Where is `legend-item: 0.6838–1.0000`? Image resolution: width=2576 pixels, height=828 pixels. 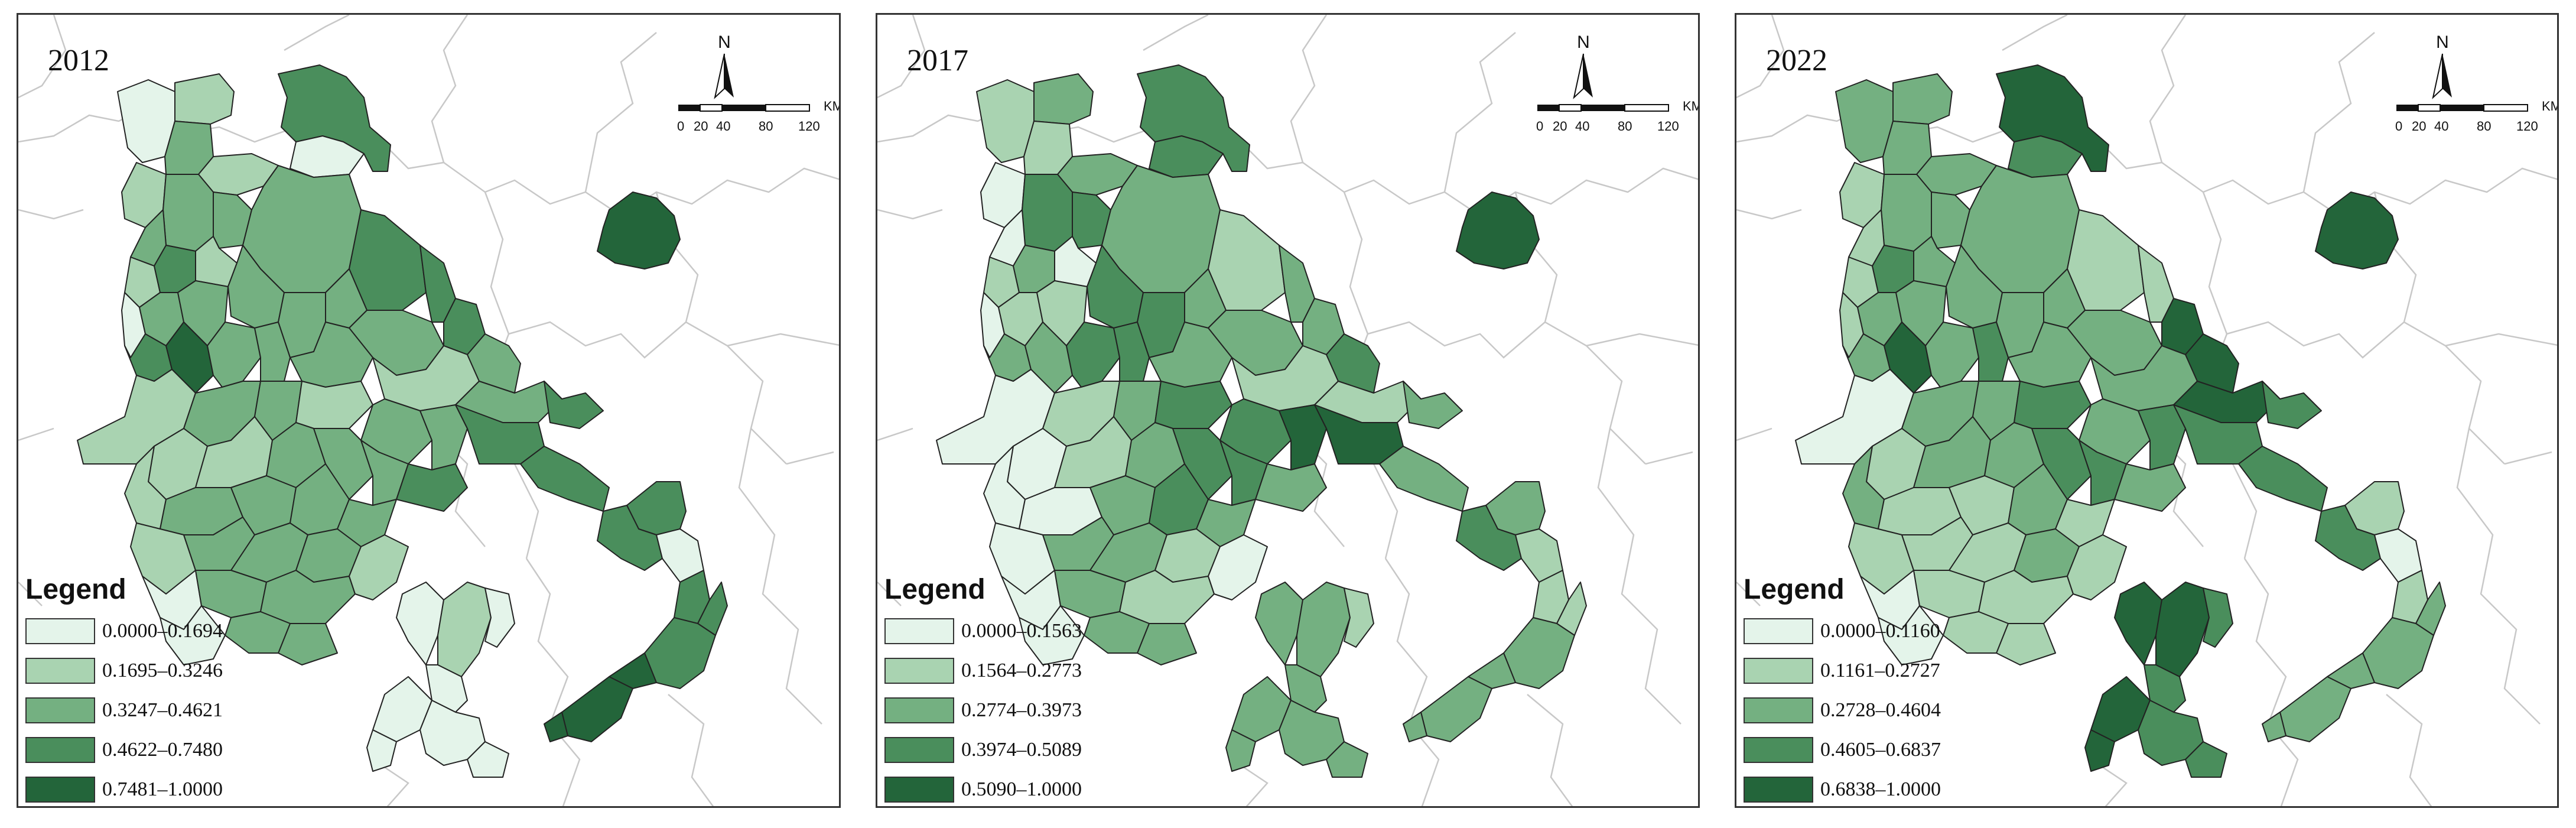 legend-item: 0.6838–1.0000 is located at coordinates (1898, 789).